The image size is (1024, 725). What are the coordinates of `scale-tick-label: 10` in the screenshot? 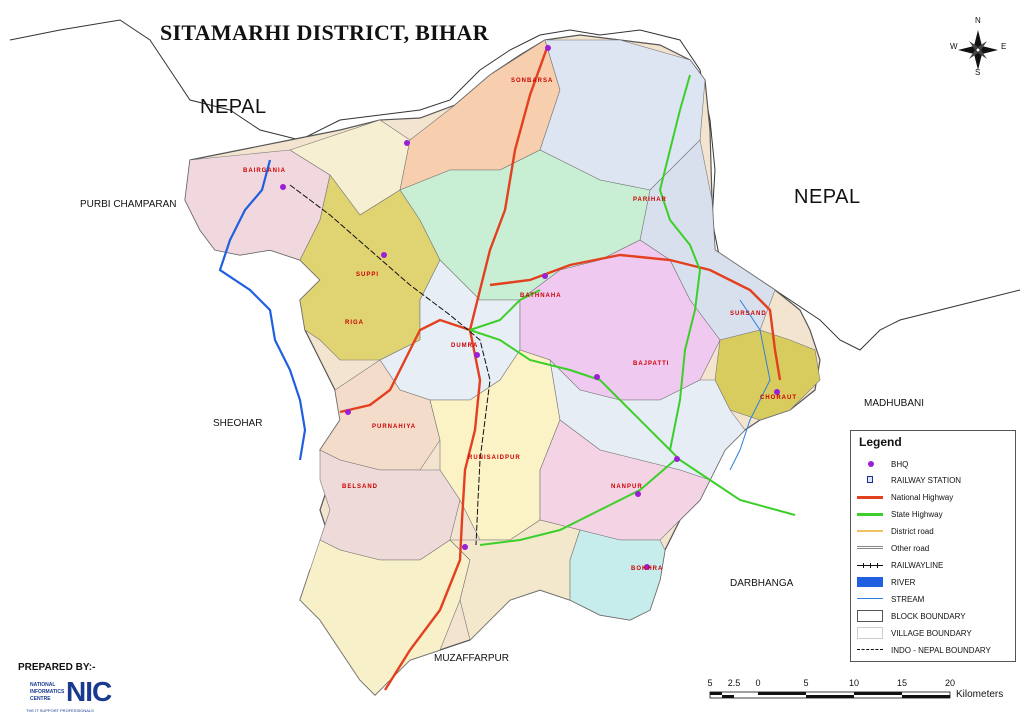 It's located at (854, 683).